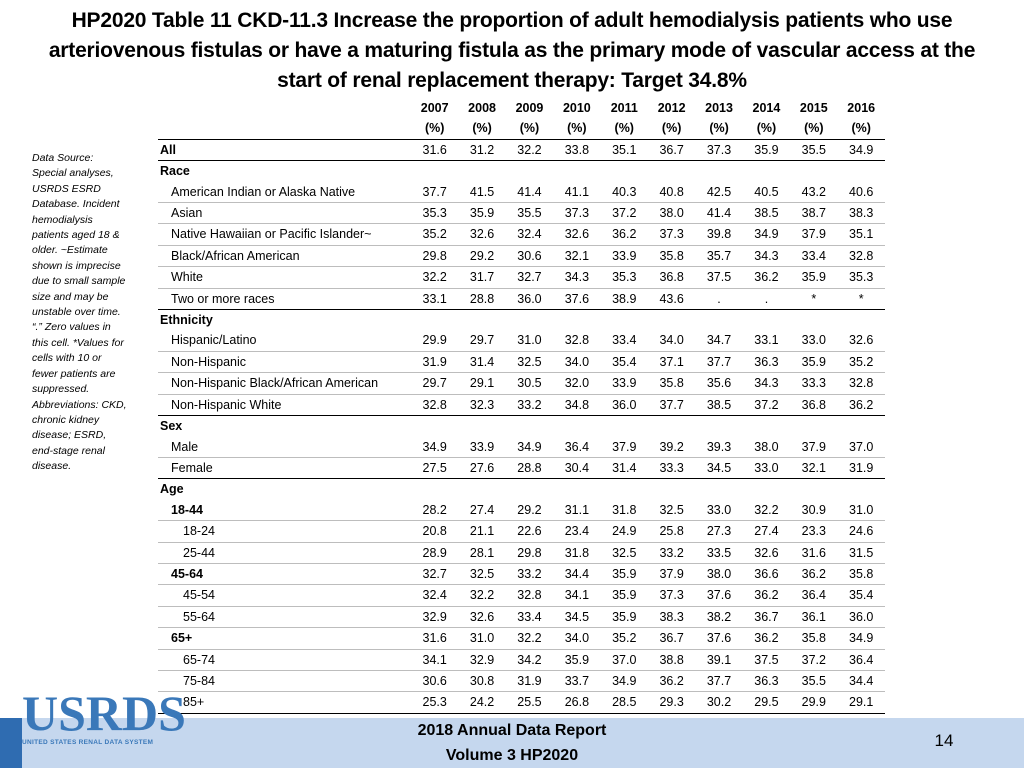 This screenshot has width=1024, height=768. Describe the element at coordinates (284, 510) in the screenshot. I see `row-label: 18-44` at that location.